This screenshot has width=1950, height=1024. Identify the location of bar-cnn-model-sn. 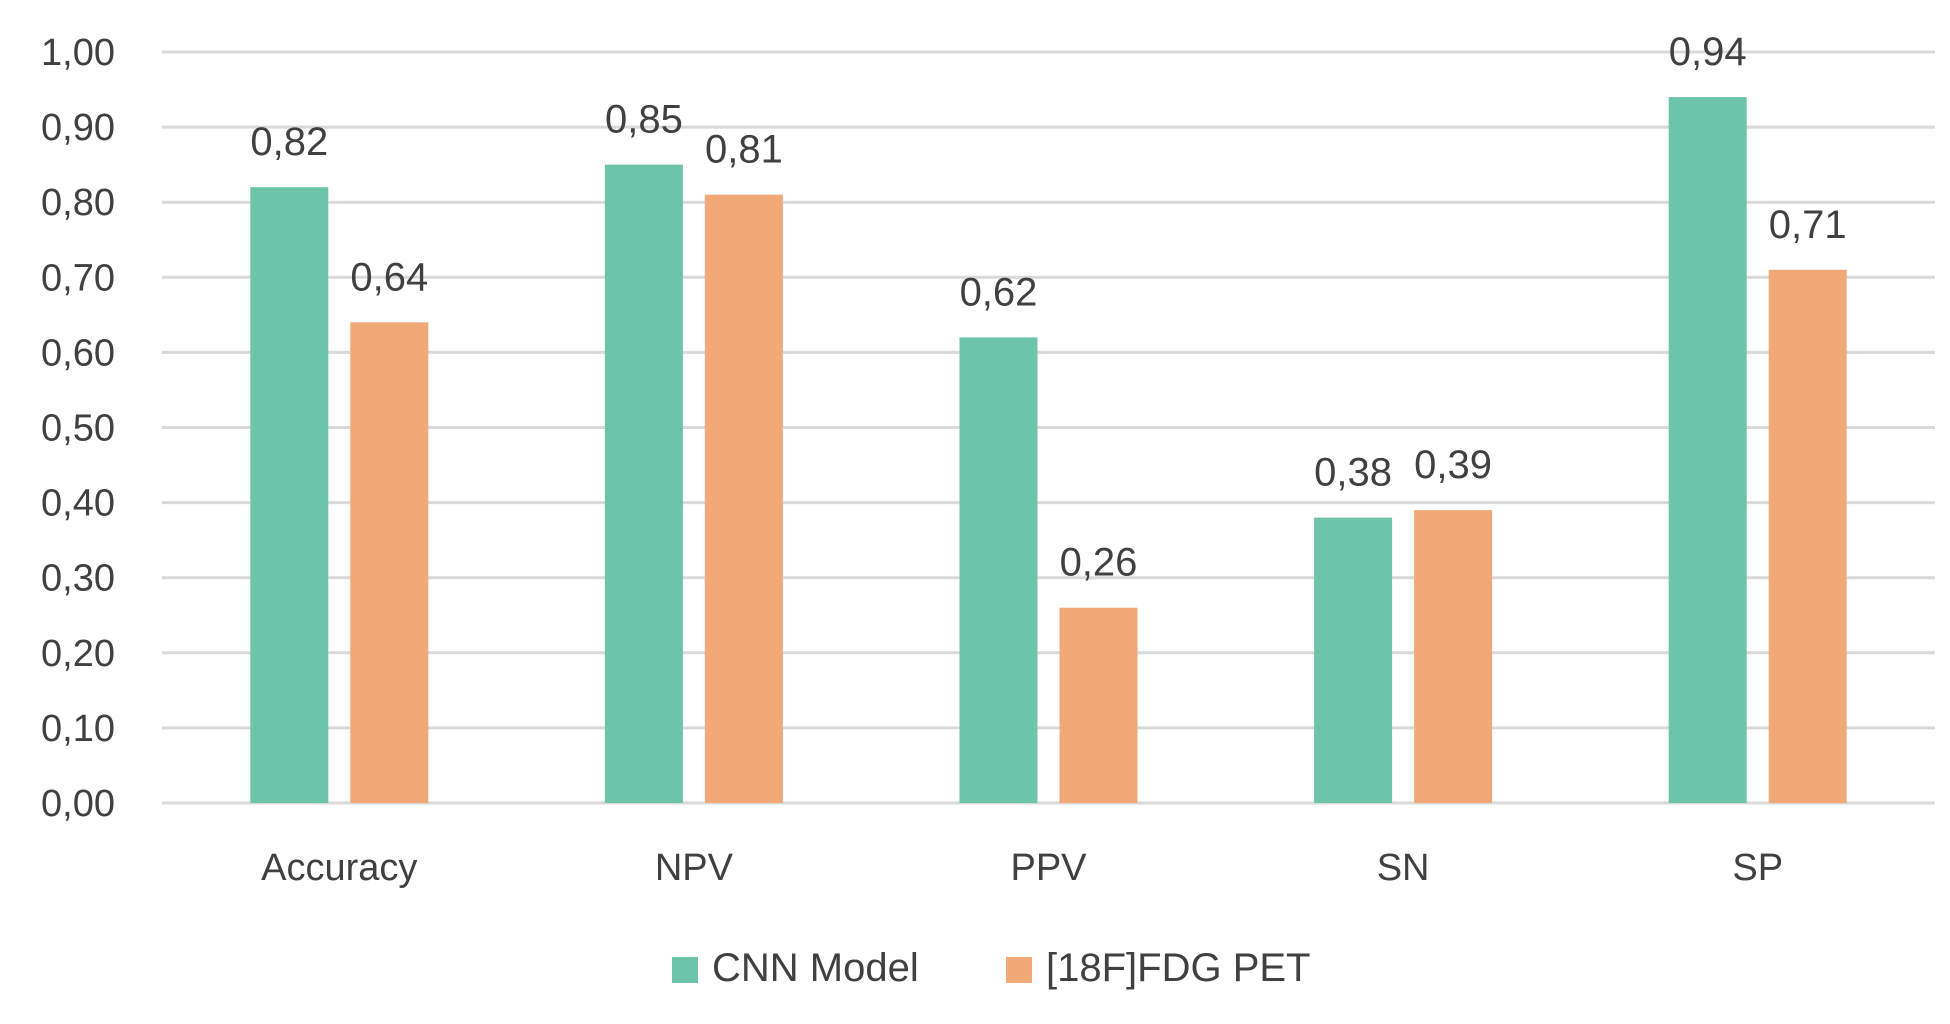
(1353, 660).